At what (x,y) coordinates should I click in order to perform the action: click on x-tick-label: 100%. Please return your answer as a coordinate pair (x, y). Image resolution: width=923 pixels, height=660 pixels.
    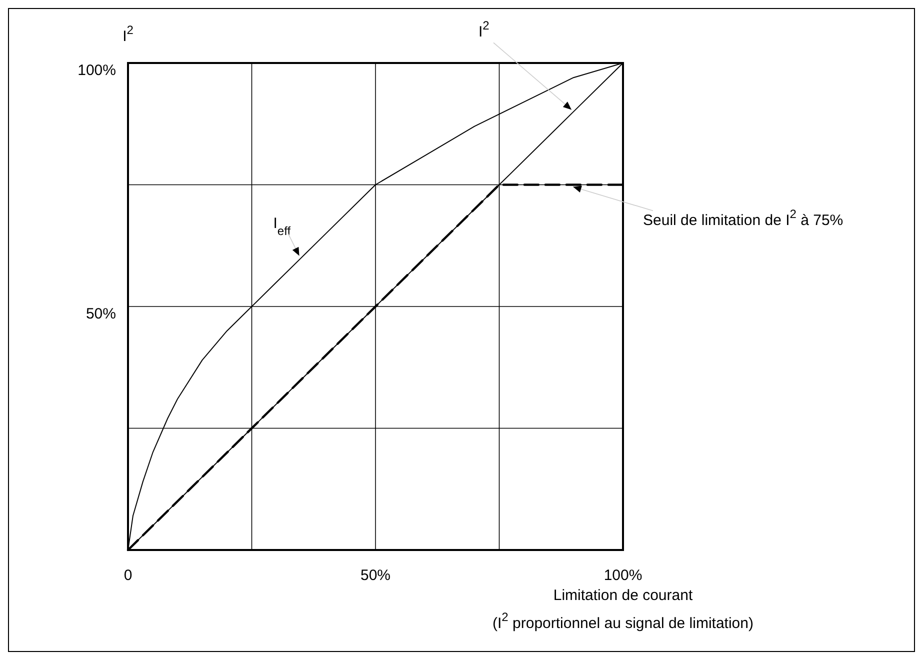
    Looking at the image, I should click on (623, 575).